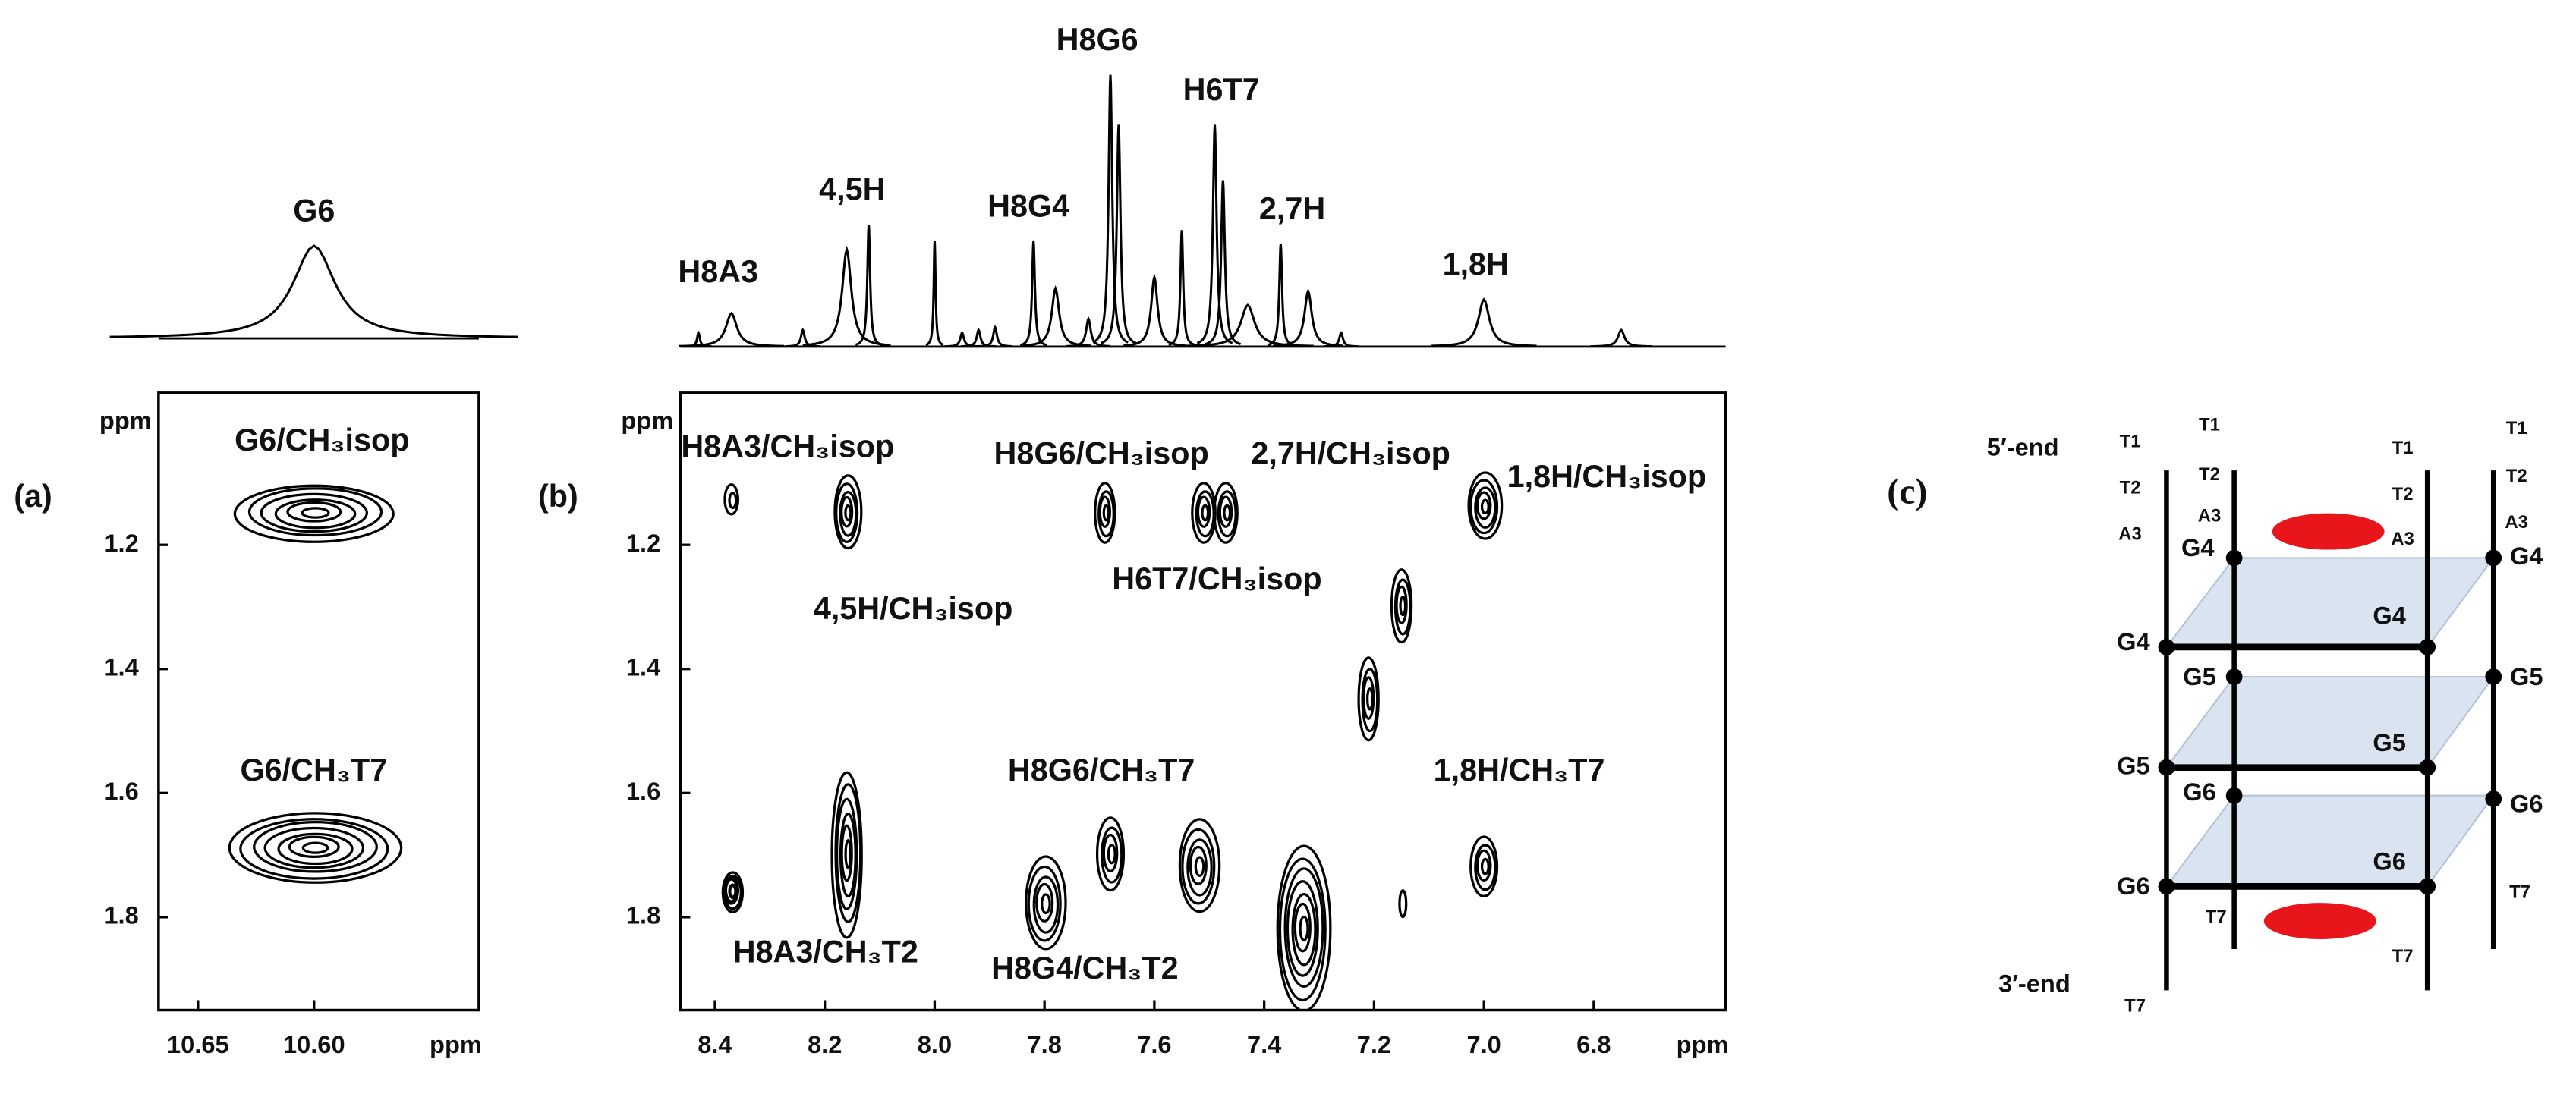  What do you see at coordinates (1097, 39) in the screenshot?
I see `spectrum-peak-label: H8G6` at bounding box center [1097, 39].